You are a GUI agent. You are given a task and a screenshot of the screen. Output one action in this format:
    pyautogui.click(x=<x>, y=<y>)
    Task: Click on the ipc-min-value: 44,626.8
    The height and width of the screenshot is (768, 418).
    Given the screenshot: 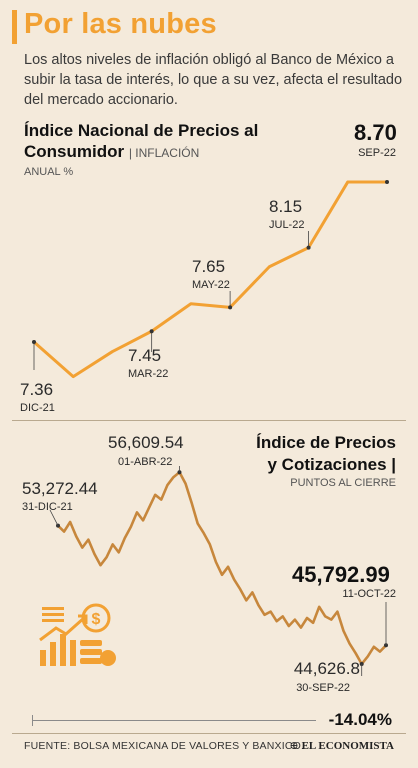 What is the action you would take?
    pyautogui.click(x=327, y=668)
    